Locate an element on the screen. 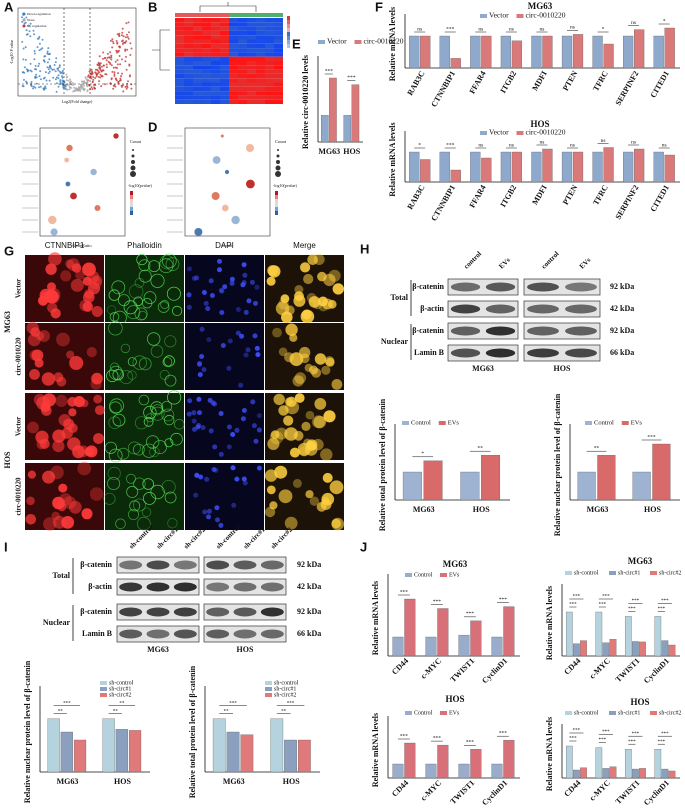 Image resolution: width=685 pixels, height=808 pixels. legend-label: circ-0010220 is located at coordinates (546, 132).